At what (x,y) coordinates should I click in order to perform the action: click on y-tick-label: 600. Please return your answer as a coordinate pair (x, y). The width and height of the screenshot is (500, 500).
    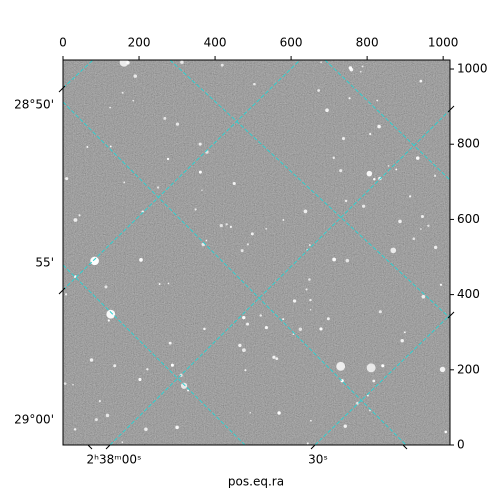
    Looking at the image, I should click on (468, 219).